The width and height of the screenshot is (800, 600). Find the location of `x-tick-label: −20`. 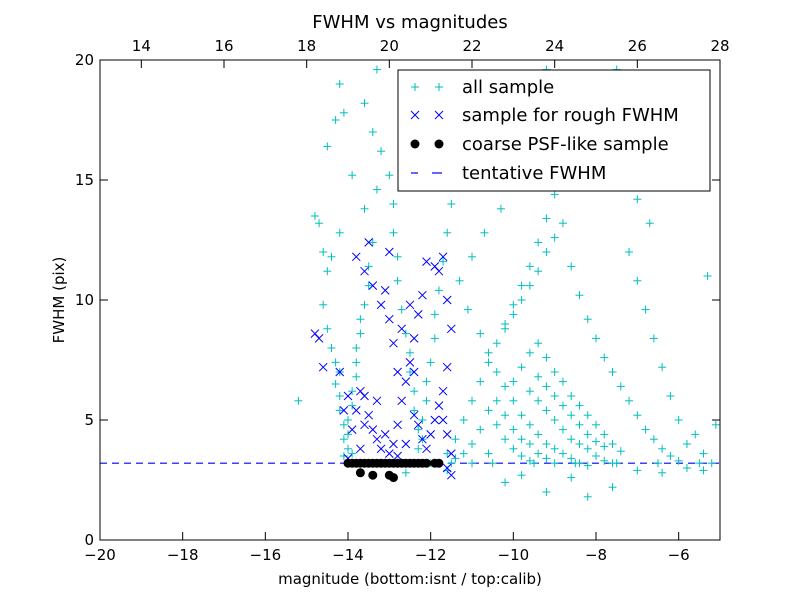

x-tick-label: −20 is located at coordinates (100, 555).